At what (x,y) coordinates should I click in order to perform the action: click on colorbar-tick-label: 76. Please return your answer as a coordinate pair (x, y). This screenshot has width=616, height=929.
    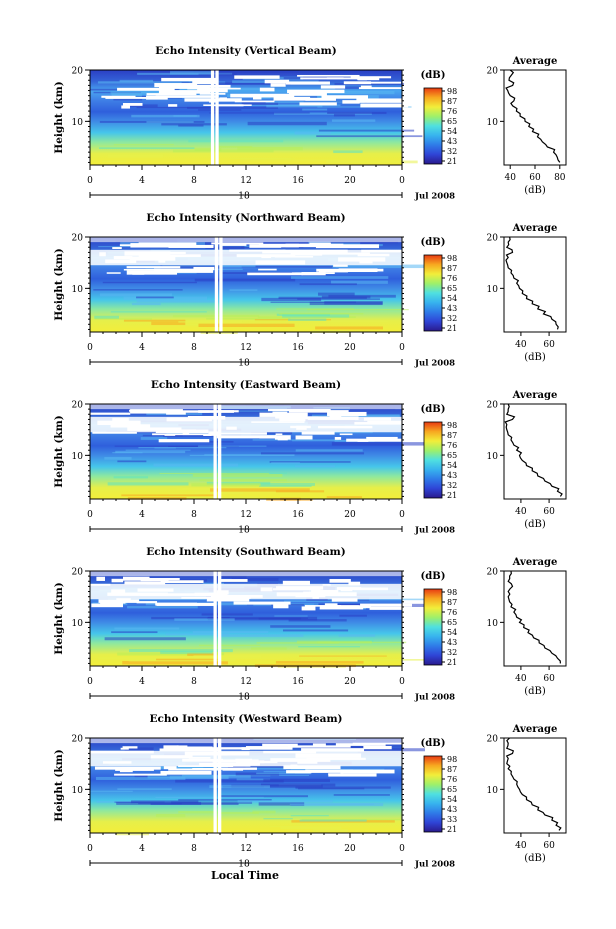
    Looking at the image, I should click on (452, 445).